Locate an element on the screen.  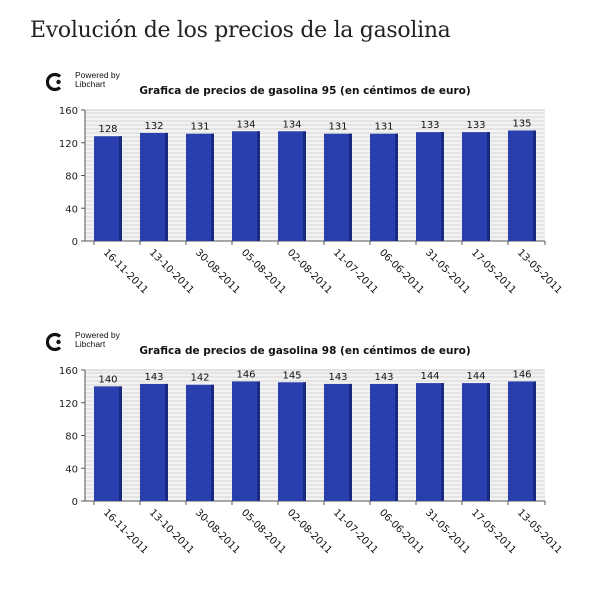
data-label: 131 is located at coordinates (383, 127).